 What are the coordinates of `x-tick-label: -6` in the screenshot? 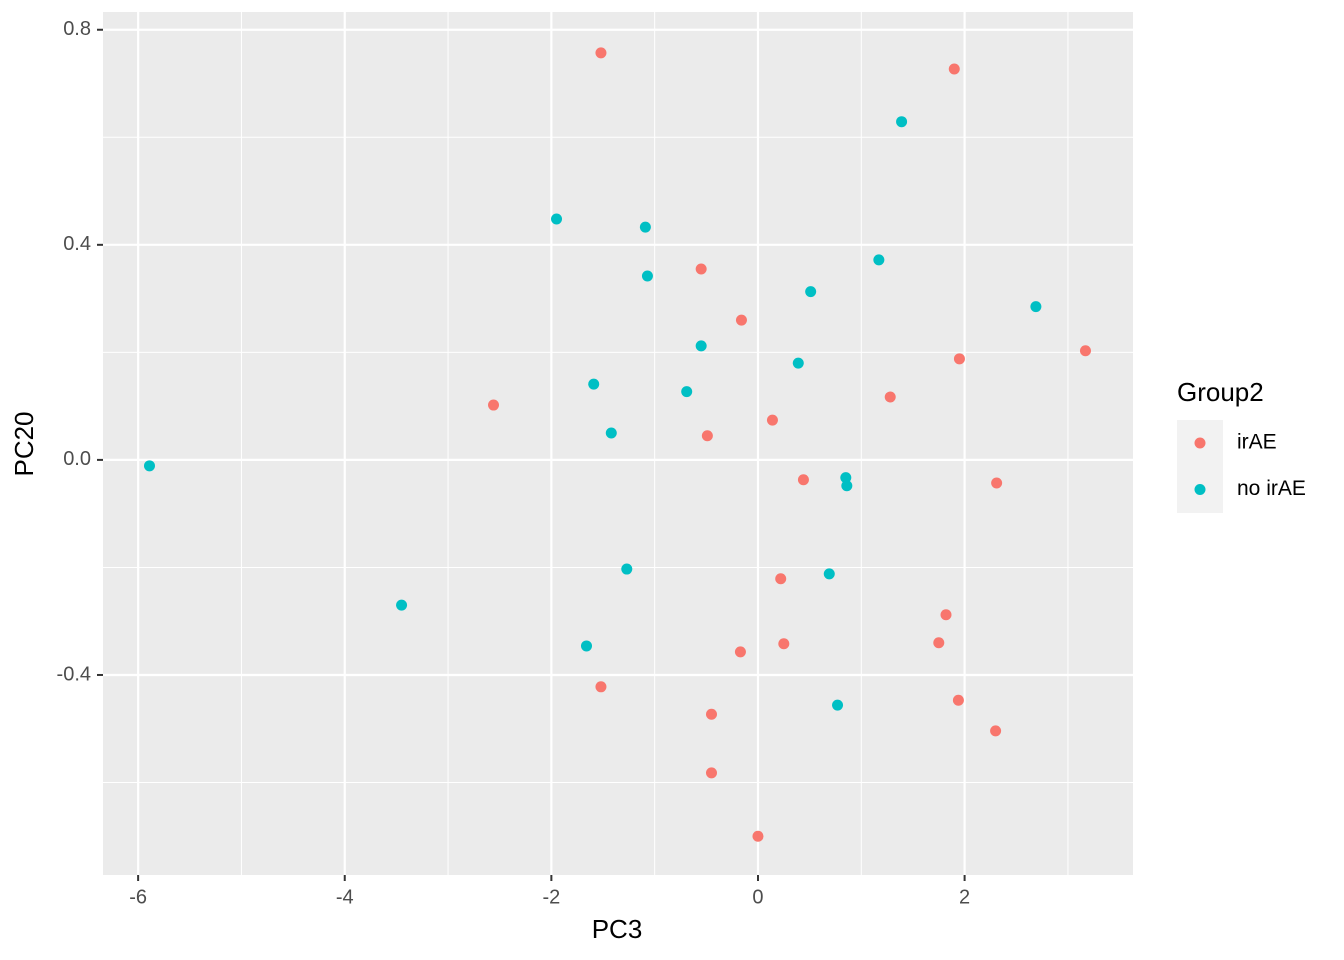 It's located at (138, 897).